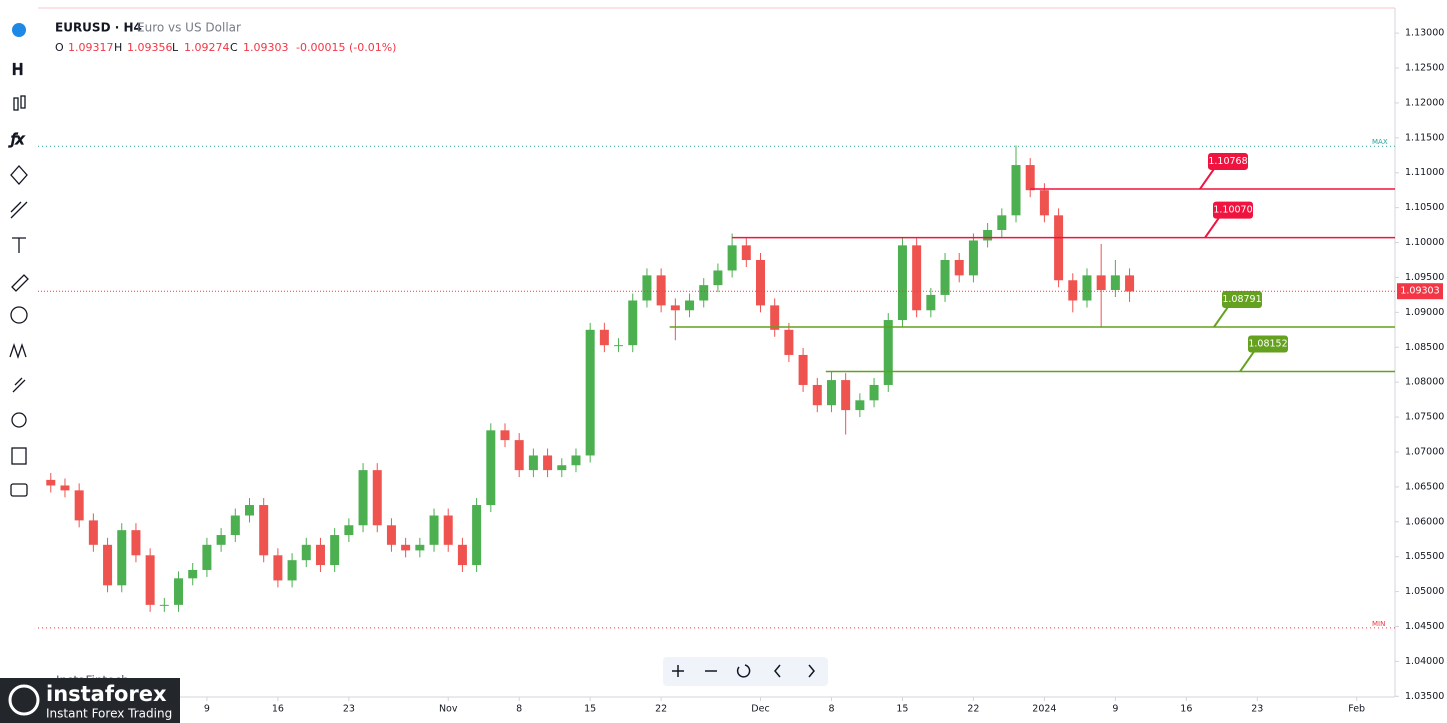  I want to click on extreme-label: MIN, so click(1378, 624).